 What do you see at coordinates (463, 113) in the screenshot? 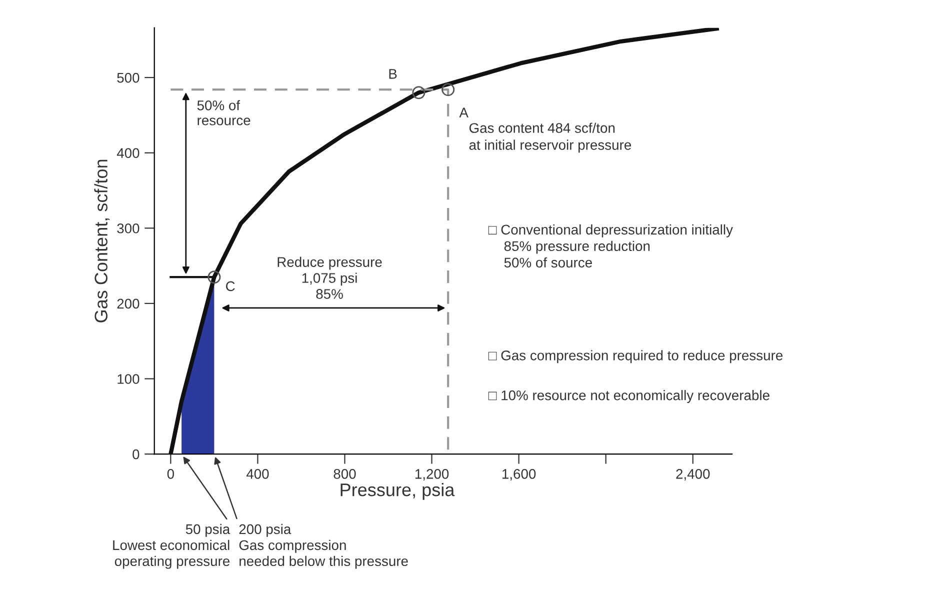
I see `annotation: A` at bounding box center [463, 113].